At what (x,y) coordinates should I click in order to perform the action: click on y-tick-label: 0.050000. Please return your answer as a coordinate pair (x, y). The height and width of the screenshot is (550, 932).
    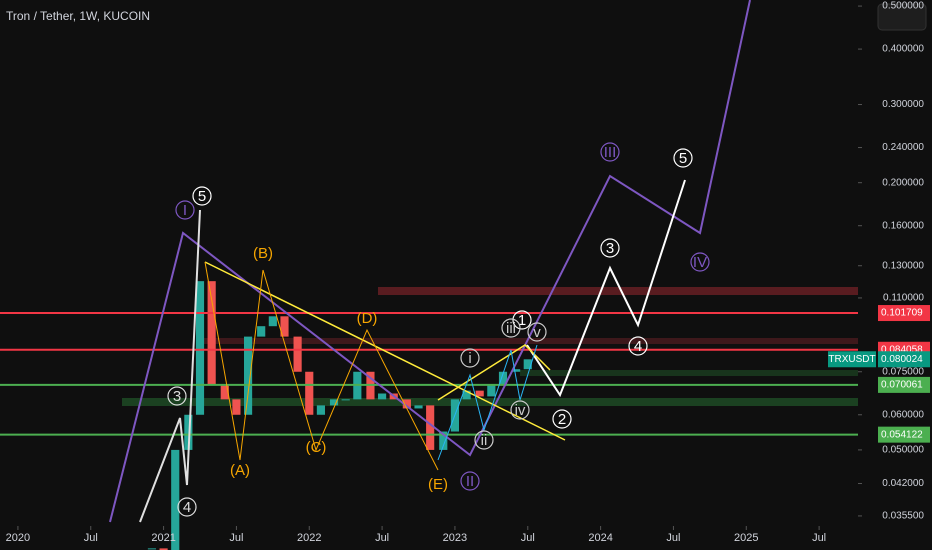
    Looking at the image, I should click on (903, 450).